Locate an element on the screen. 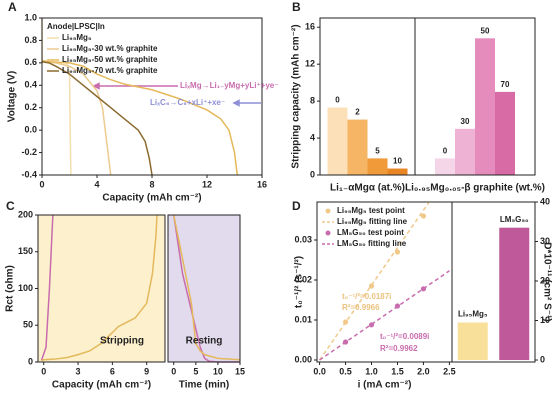  x-tick-label: 0.0 is located at coordinates (319, 371).